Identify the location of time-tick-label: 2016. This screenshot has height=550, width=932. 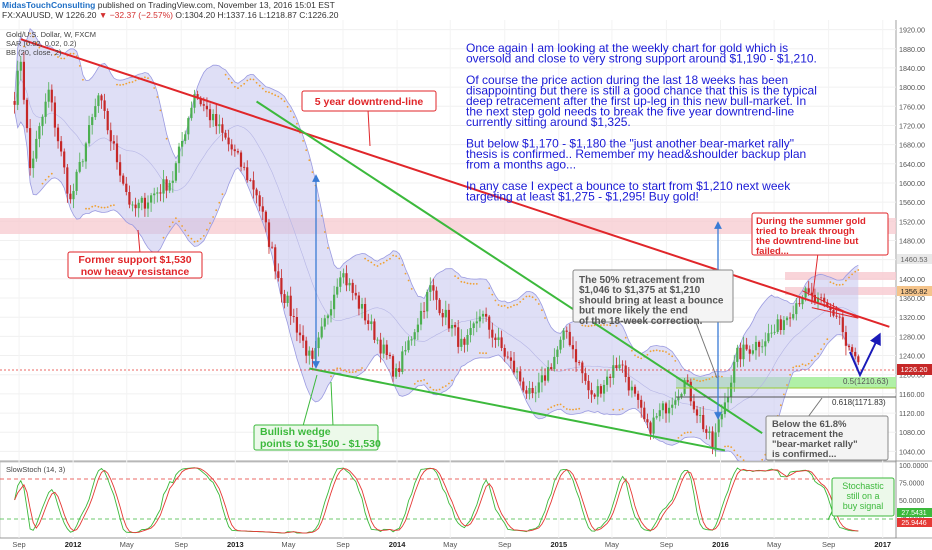
(720, 544).